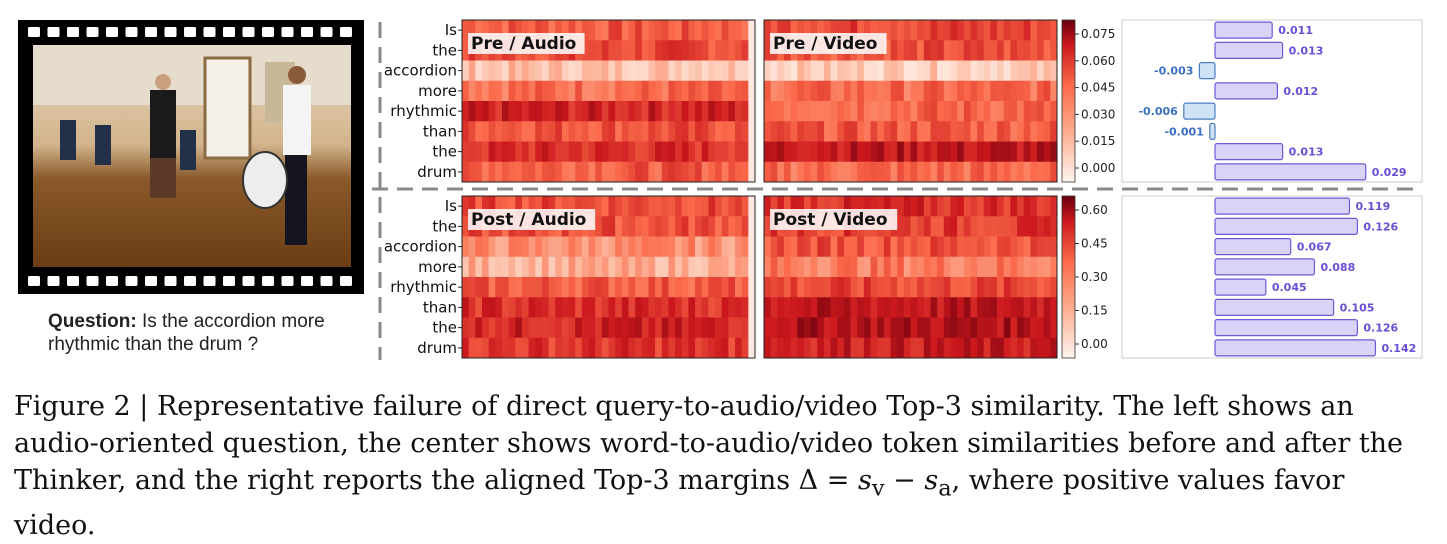 This screenshot has width=1447, height=544. What do you see at coordinates (1249, 152) in the screenshot?
I see `margin-bar` at bounding box center [1249, 152].